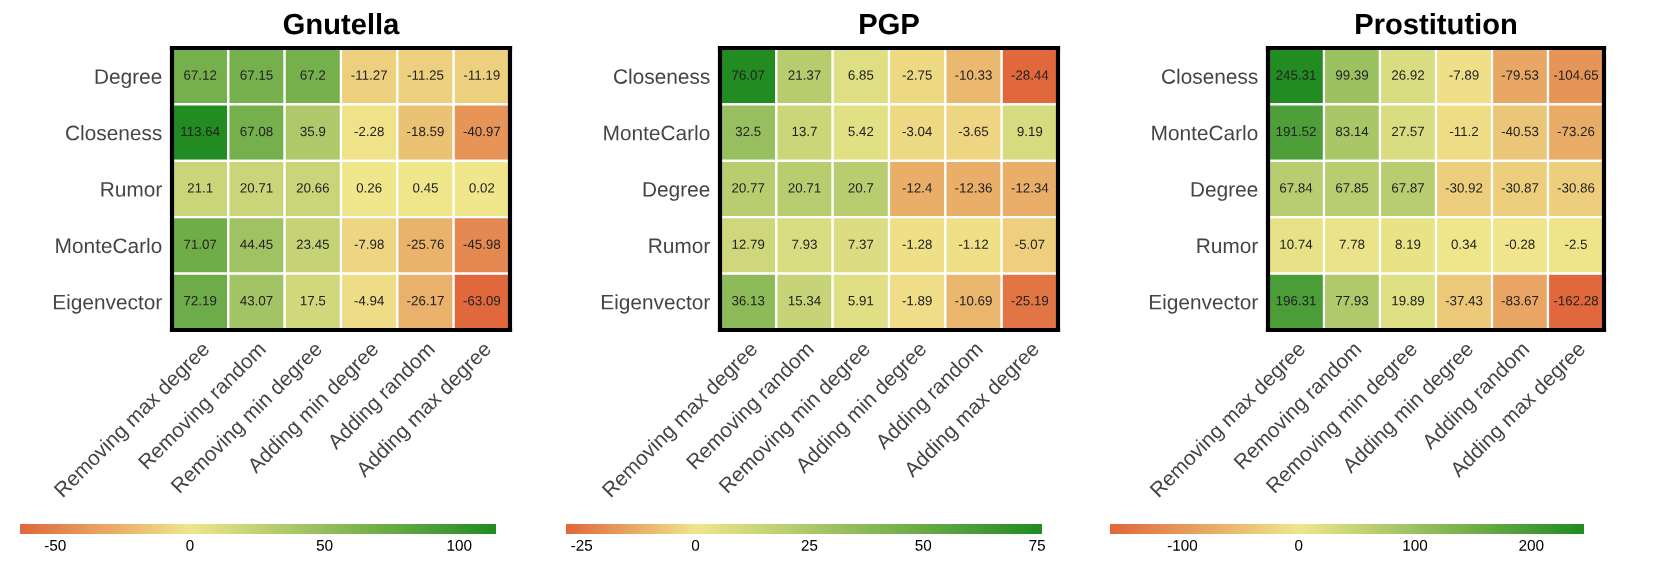 The height and width of the screenshot is (564, 1660). Describe the element at coordinates (1436, 23) in the screenshot. I see `chart-title: Prostitution` at that location.